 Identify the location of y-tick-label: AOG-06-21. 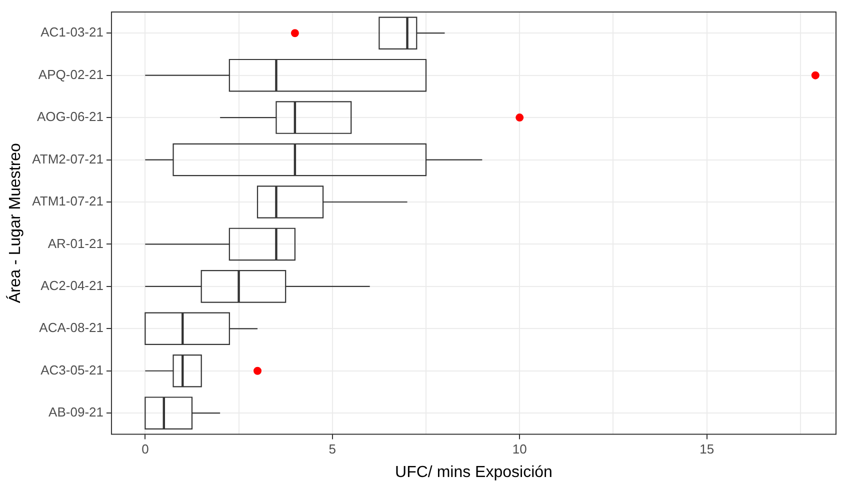
(70, 116).